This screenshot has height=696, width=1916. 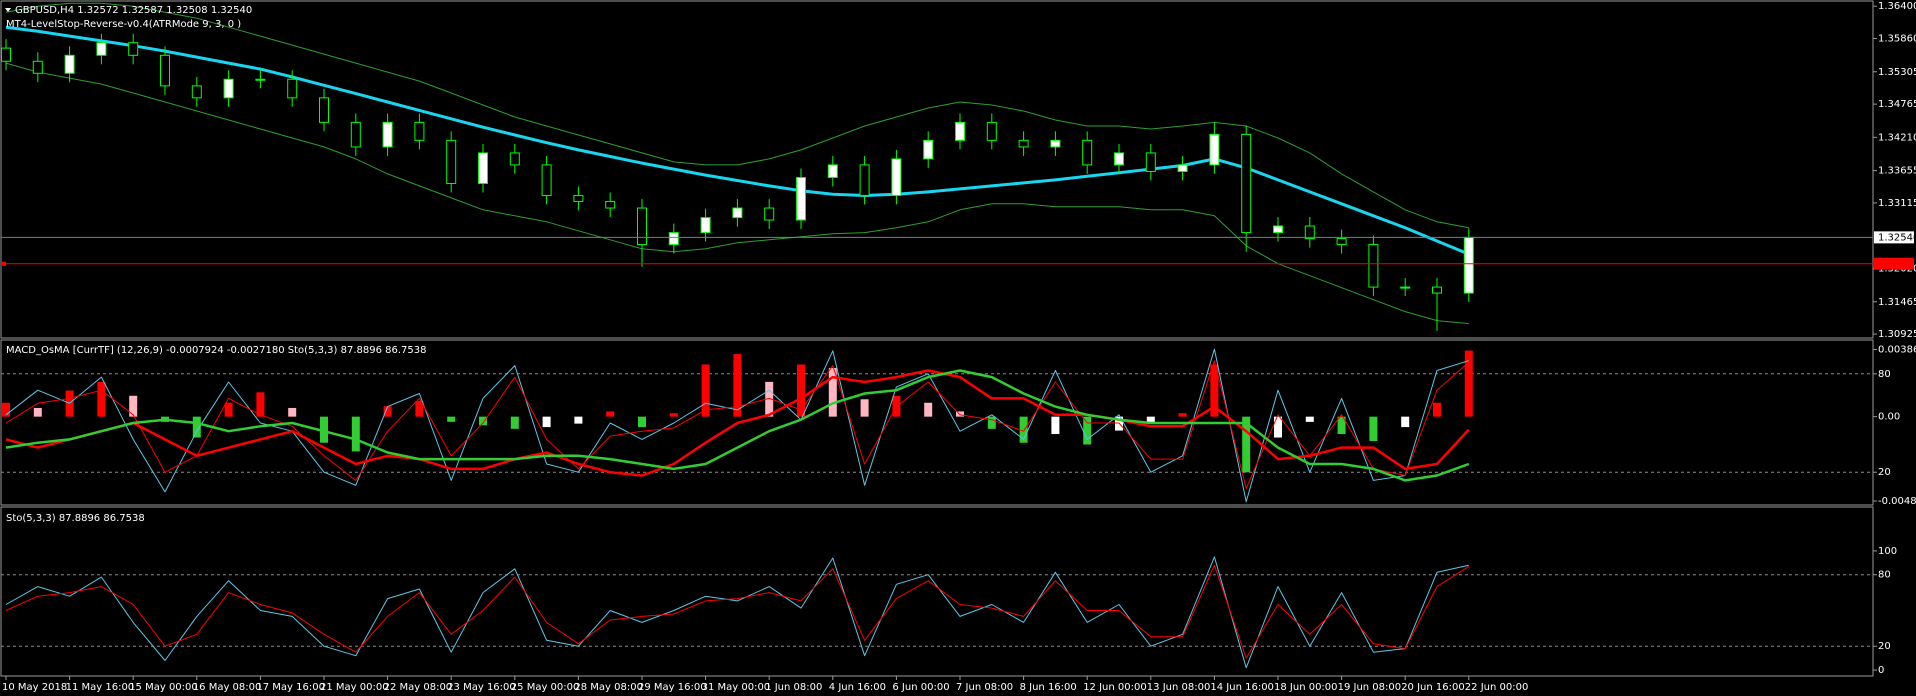 I want to click on y-tick-label: 0, so click(x=1881, y=670).